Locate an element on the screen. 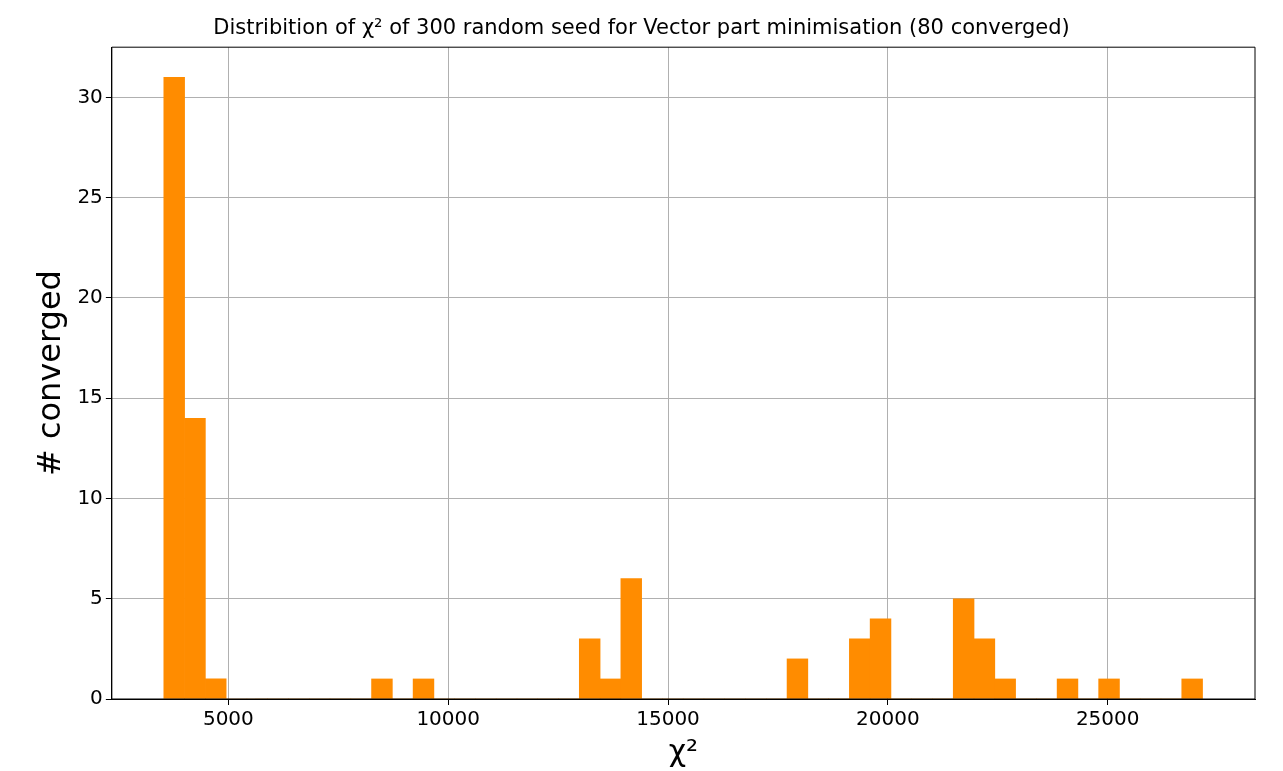  y-tick-label: 20 is located at coordinates (90, 296).